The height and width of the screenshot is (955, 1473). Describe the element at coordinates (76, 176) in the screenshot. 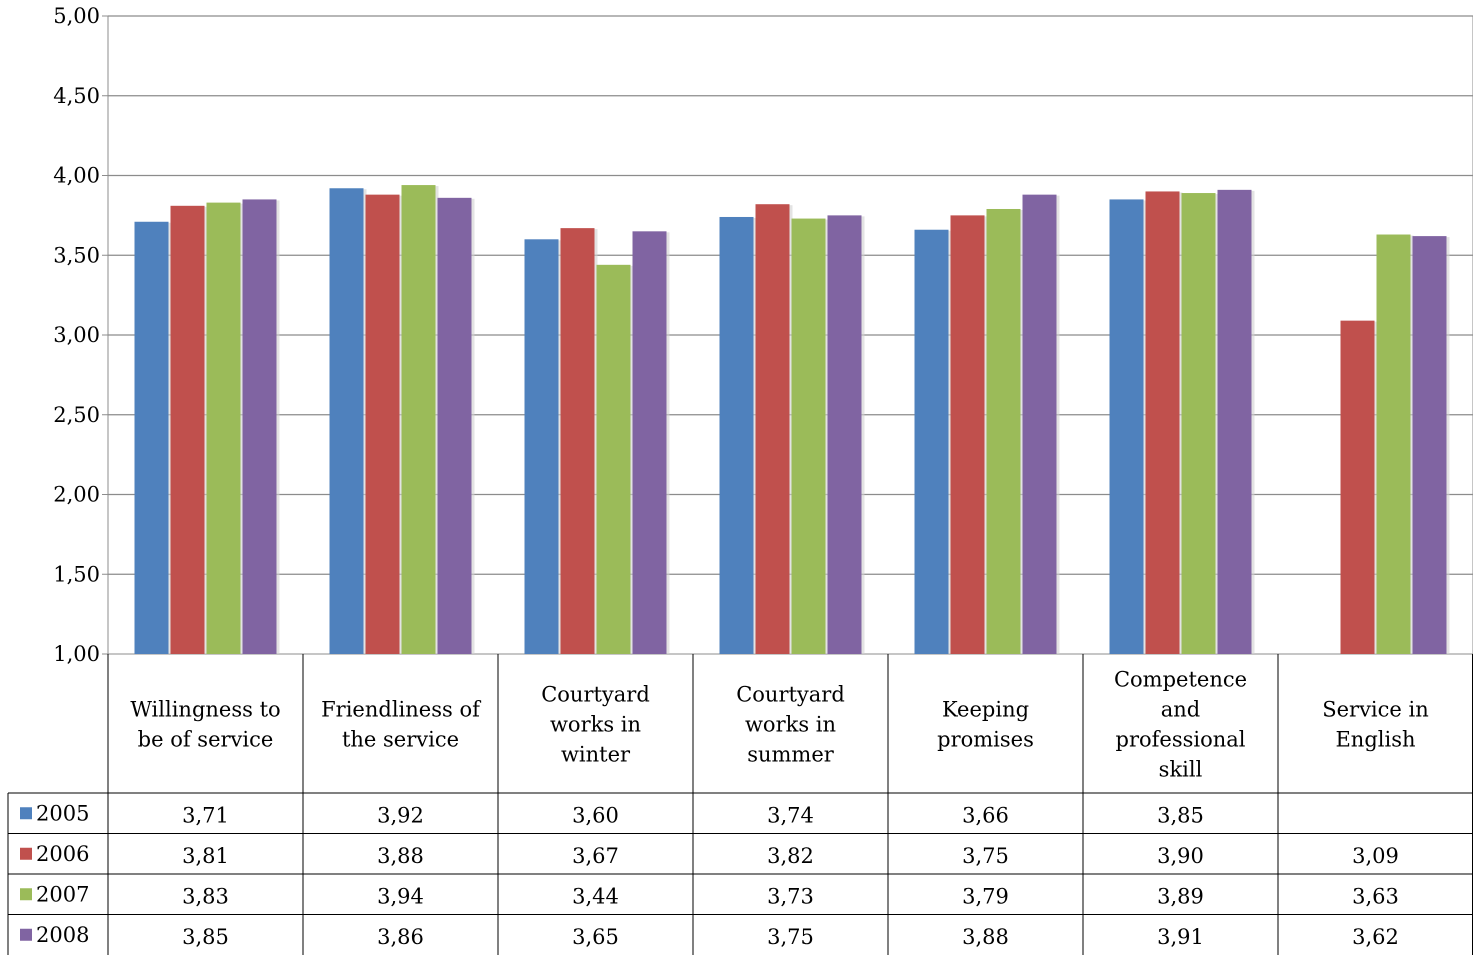

I see `y-tick-label: 4,00` at that location.